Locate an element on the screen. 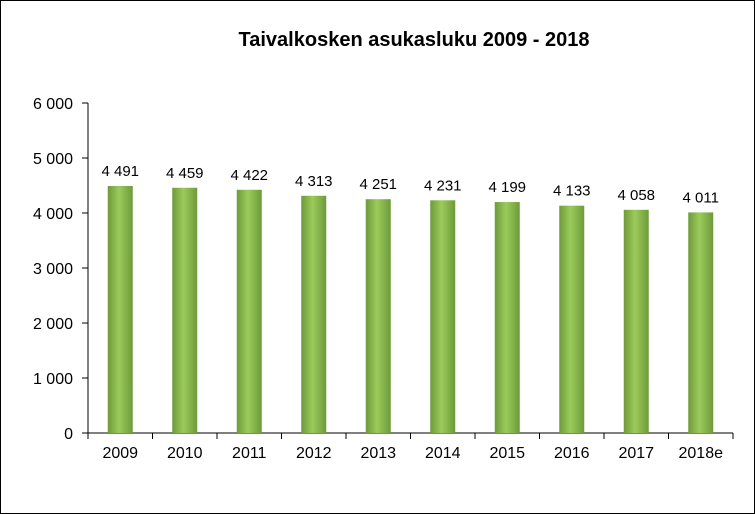 This screenshot has width=755, height=514. x-tick-label: 2018e is located at coordinates (701, 453).